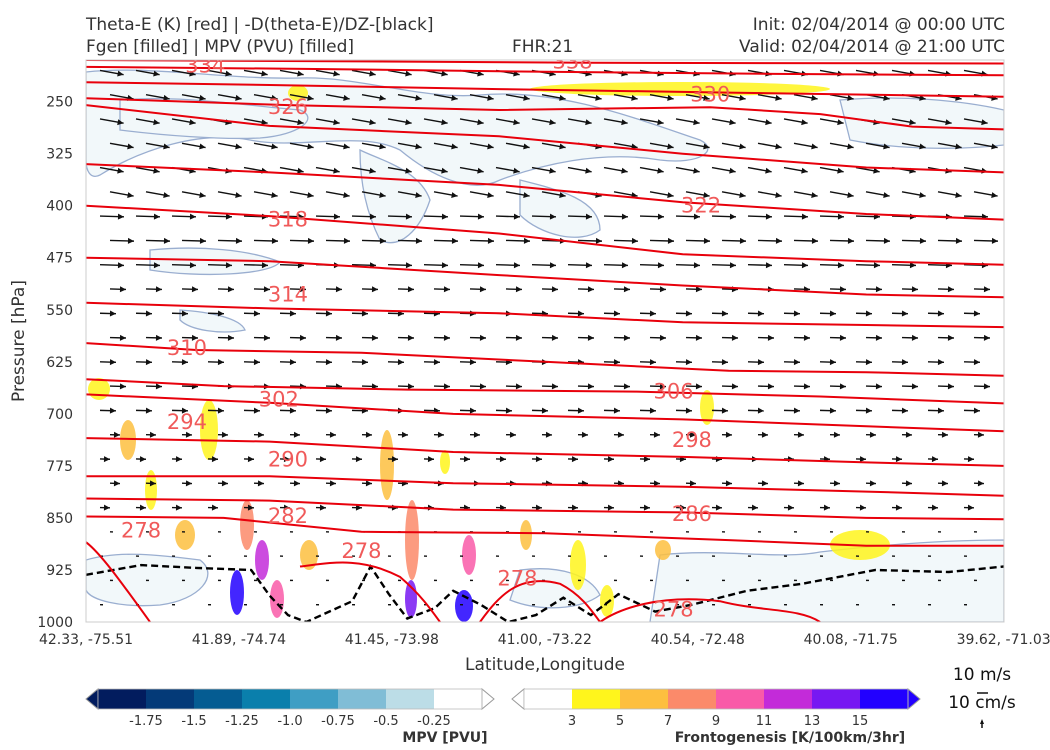  What do you see at coordinates (548, 699) in the screenshot?
I see `fgen-colorbar-segment` at bounding box center [548, 699].